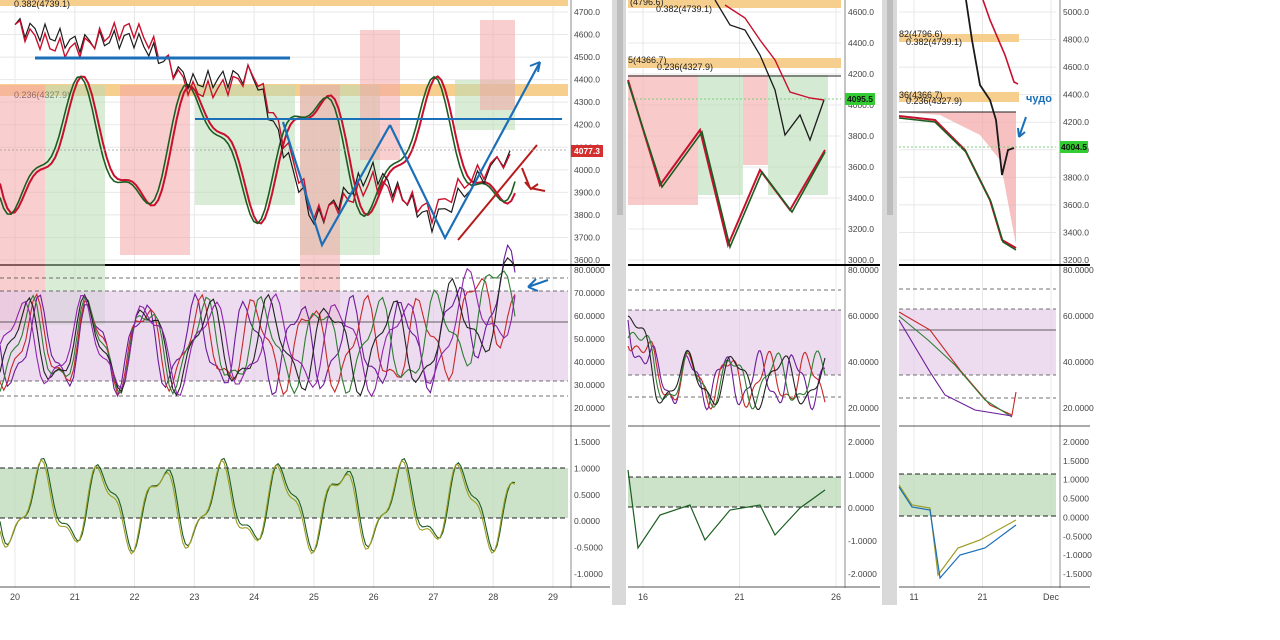 This screenshot has height=640, width=1280. I want to click on x-tick-label: 28, so click(493, 597).